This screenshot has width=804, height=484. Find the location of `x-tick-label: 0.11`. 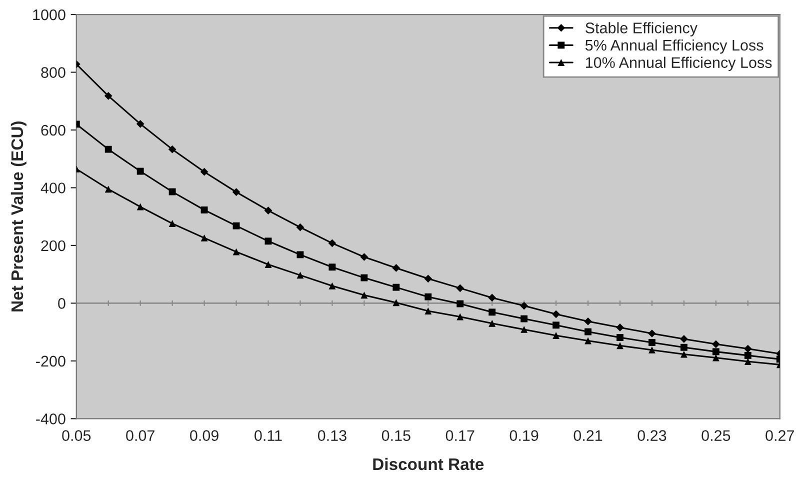

x-tick-label: 0.11 is located at coordinates (268, 435).